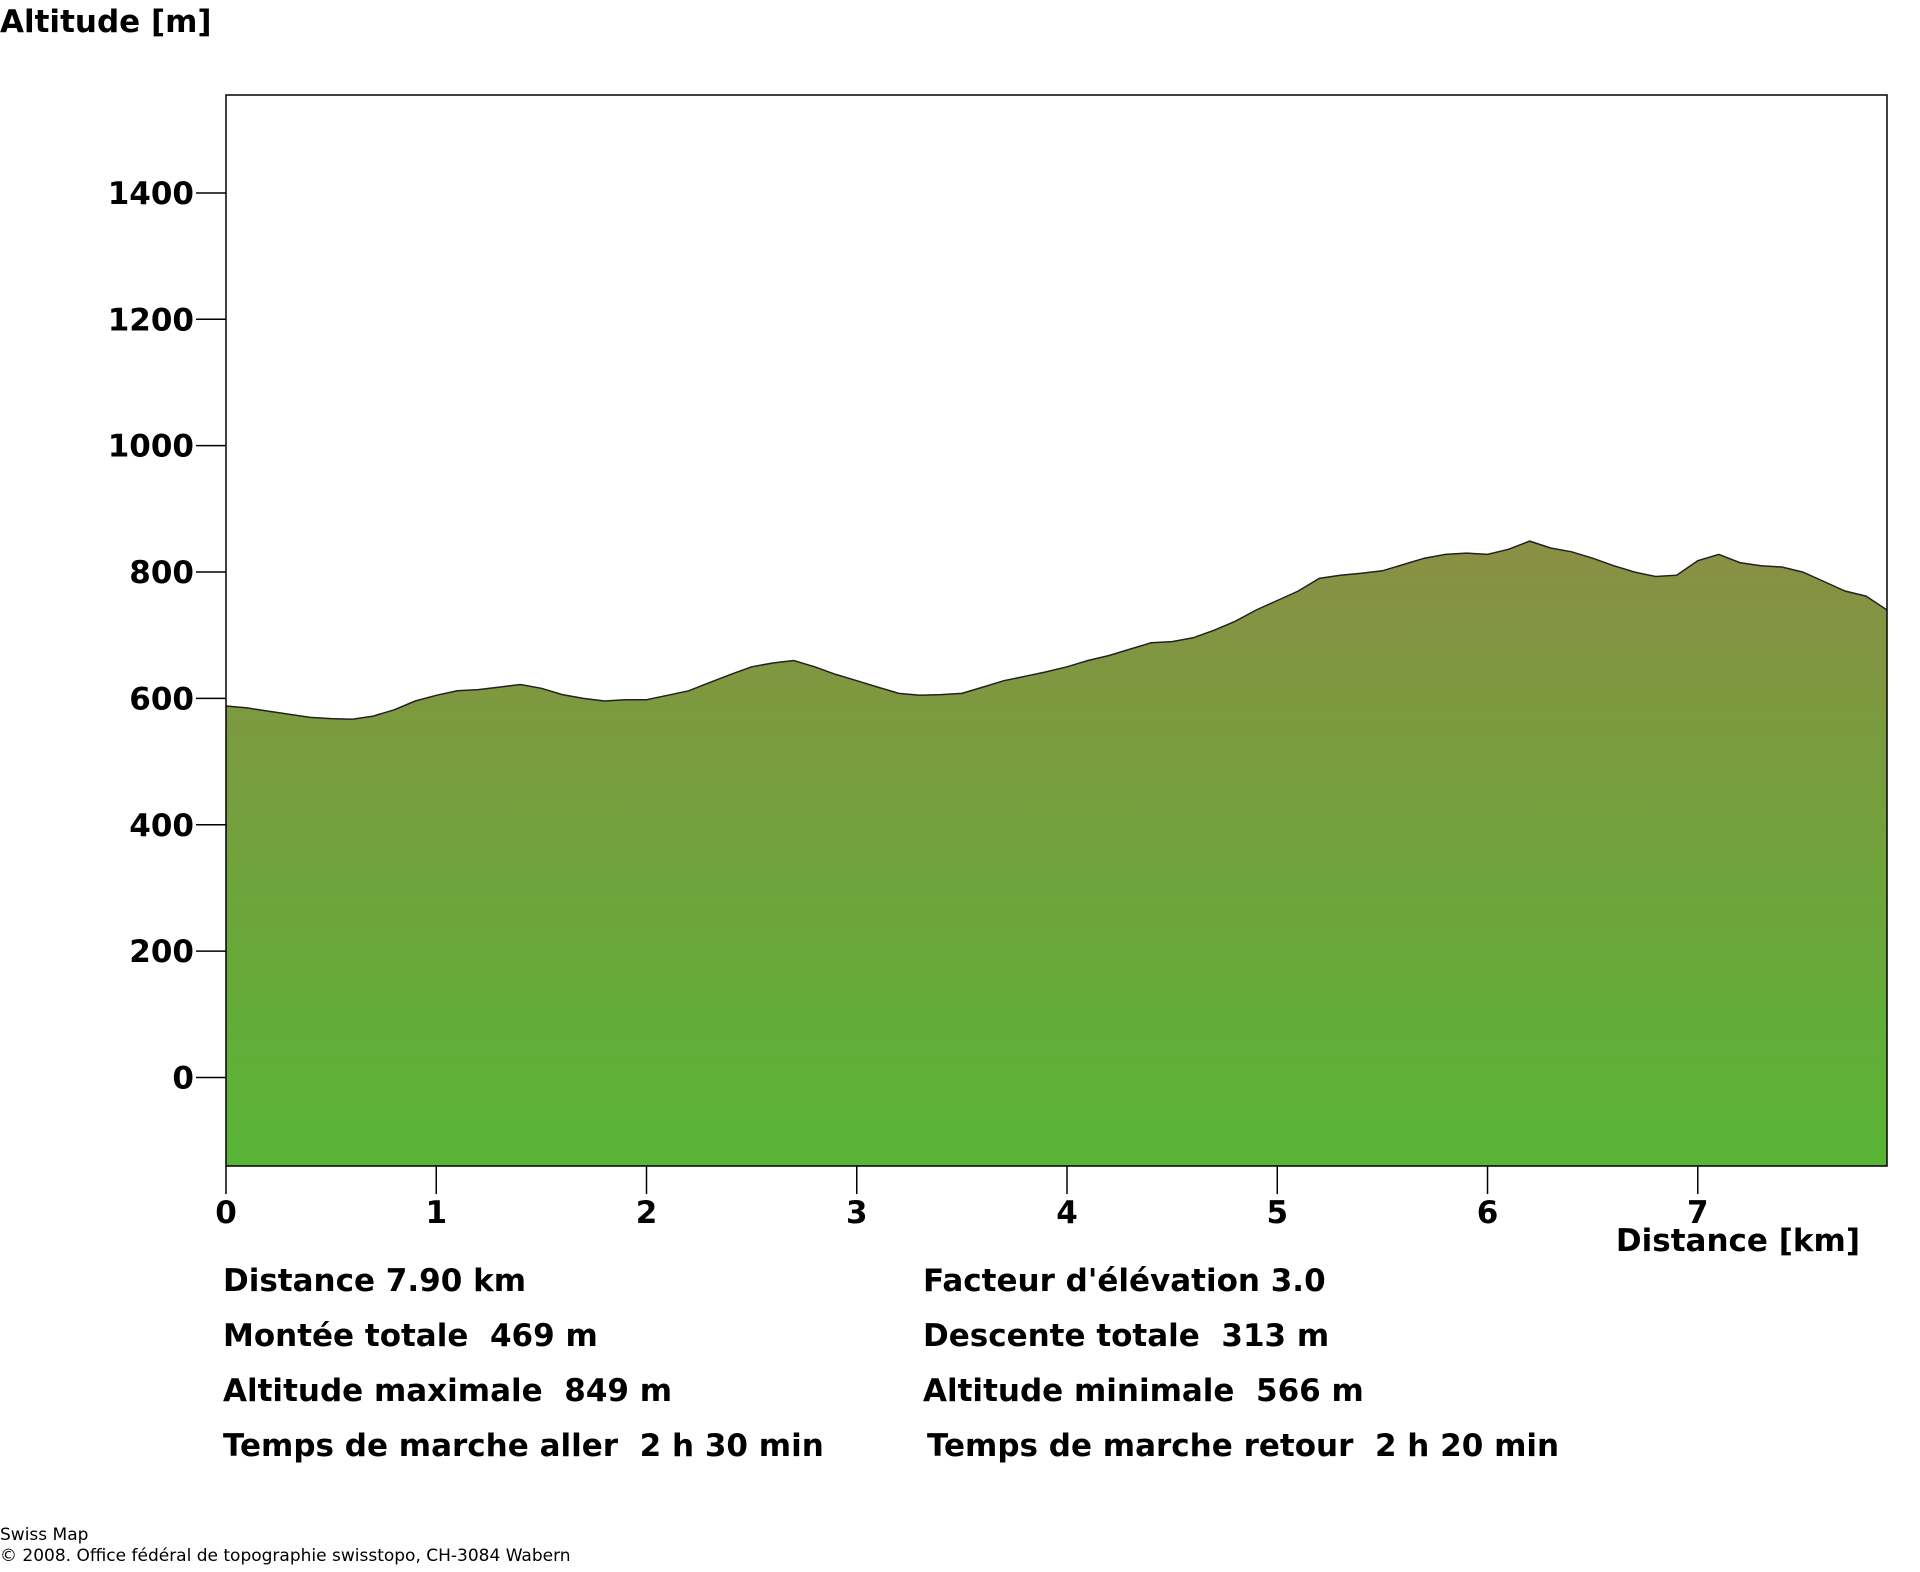  I want to click on y-tick-label: 800, so click(161, 573).